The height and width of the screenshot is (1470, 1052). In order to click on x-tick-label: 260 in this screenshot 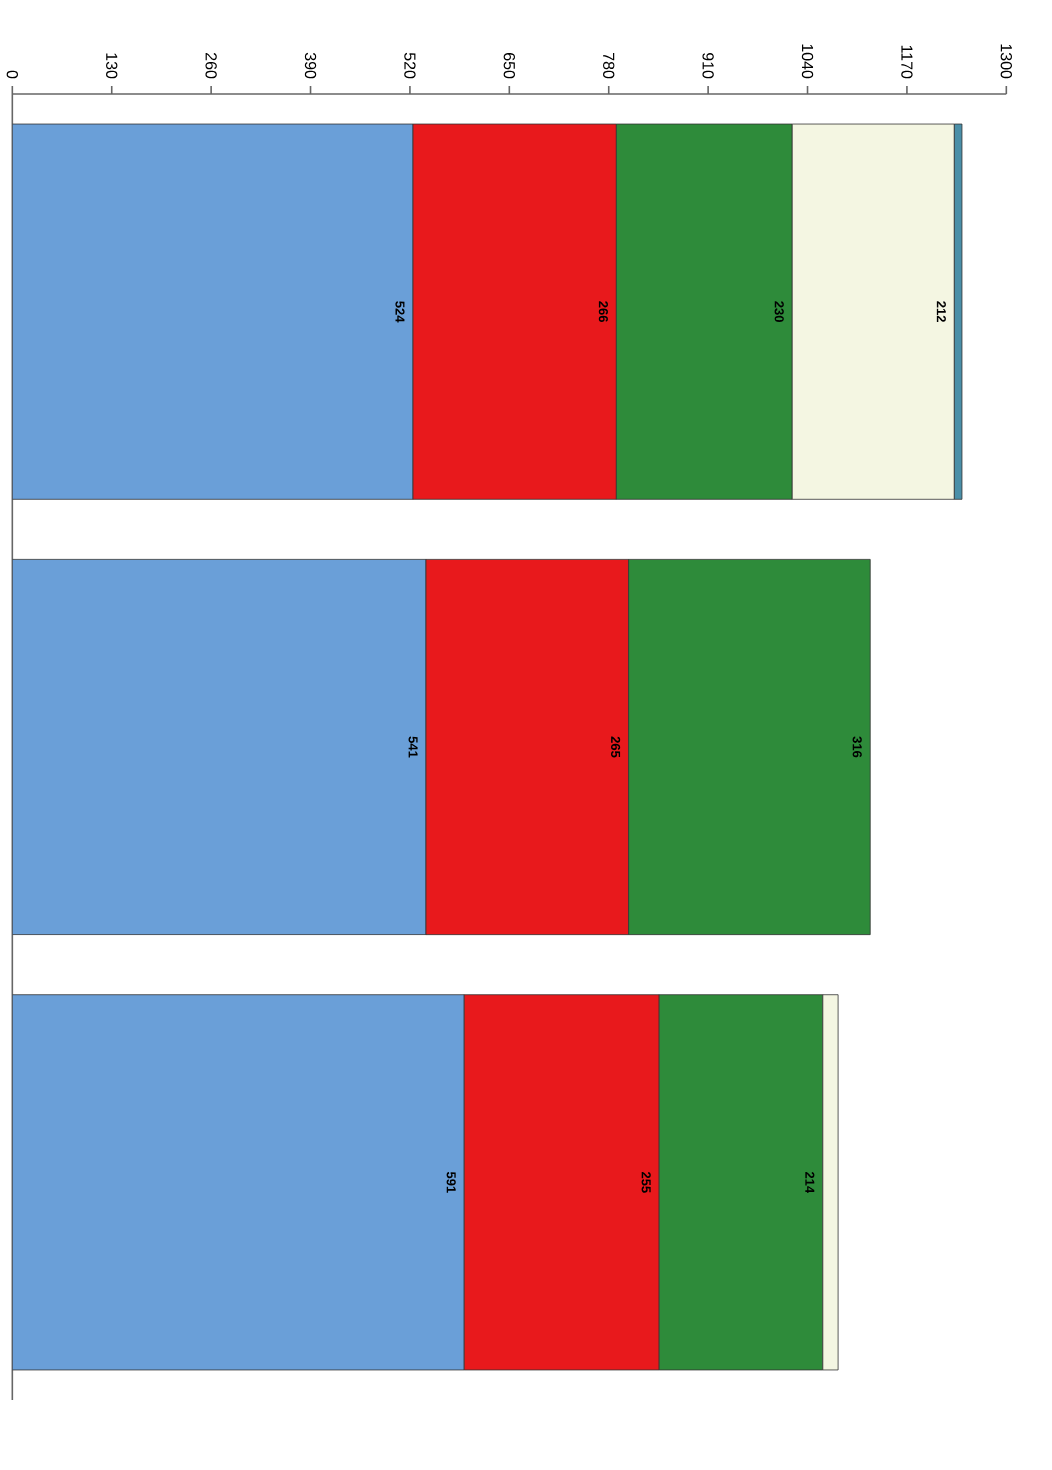, I will do `click(211, 66)`.